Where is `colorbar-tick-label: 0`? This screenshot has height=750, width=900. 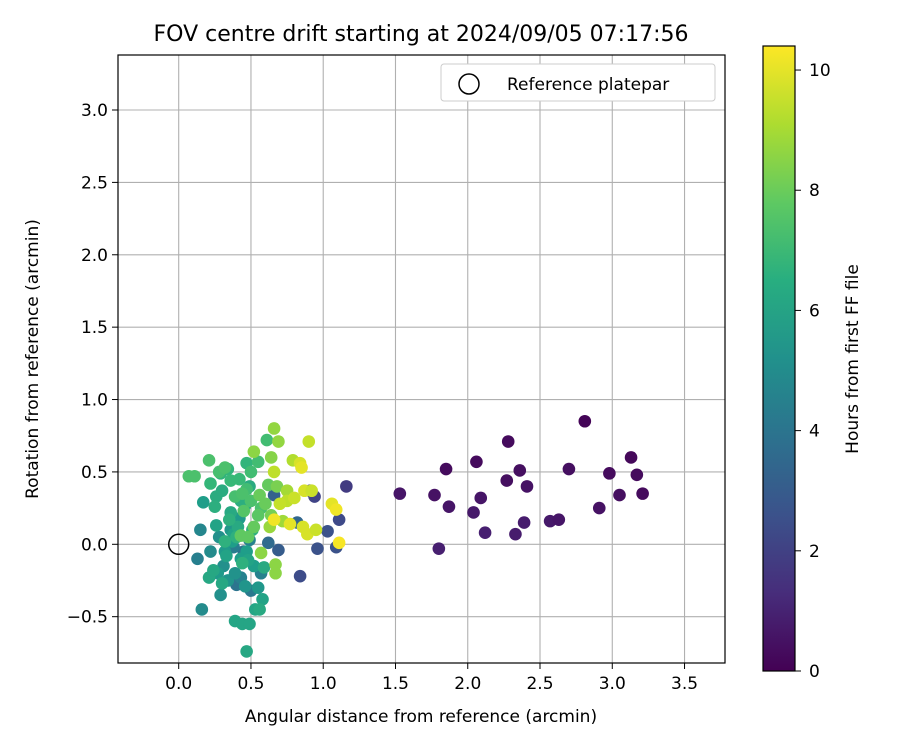
colorbar-tick-label: 0 is located at coordinates (814, 672).